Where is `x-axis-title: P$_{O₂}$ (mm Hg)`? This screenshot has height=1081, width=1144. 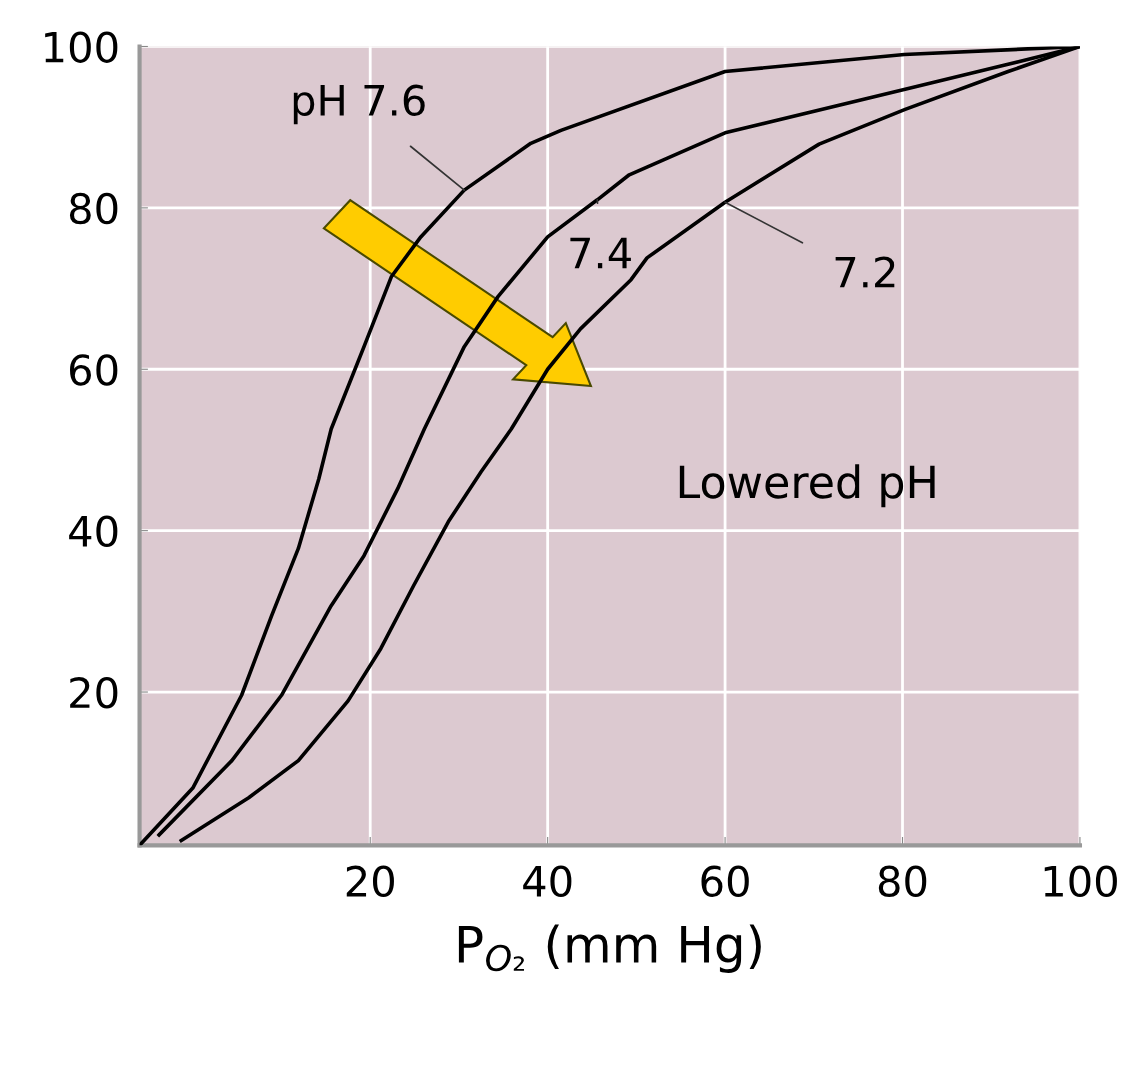
x-axis-title: P$_{O₂}$ (mm Hg) is located at coordinates (609, 948).